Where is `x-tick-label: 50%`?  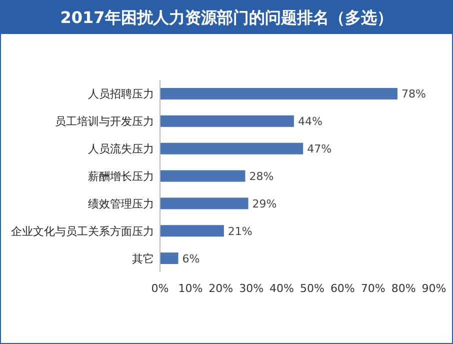
x-tick-label: 50% is located at coordinates (312, 288).